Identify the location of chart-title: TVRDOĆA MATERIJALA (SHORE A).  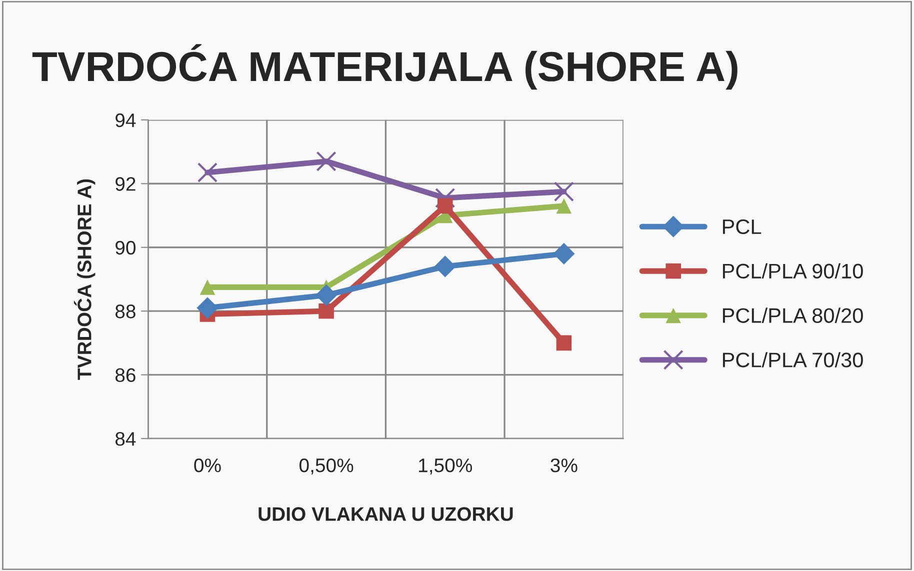
(385, 67).